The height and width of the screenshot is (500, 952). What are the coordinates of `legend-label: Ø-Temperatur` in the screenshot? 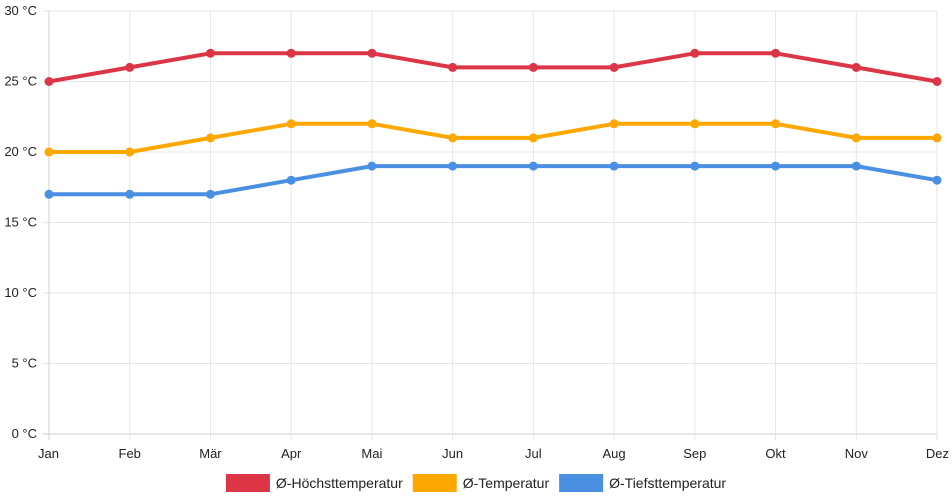 It's located at (506, 483).